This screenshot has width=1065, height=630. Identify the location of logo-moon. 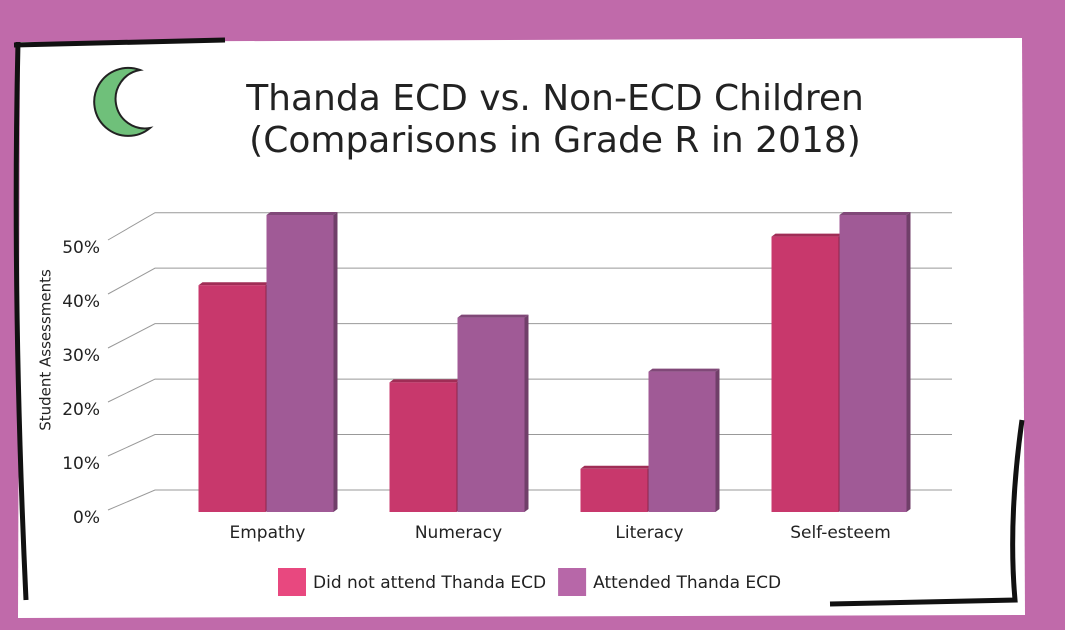
(123, 101).